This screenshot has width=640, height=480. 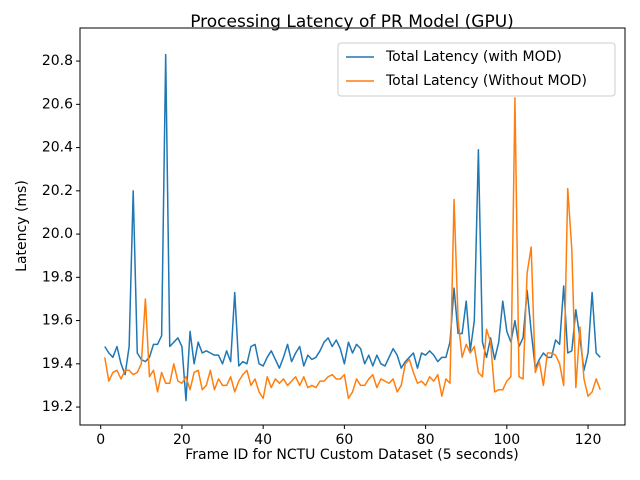 What do you see at coordinates (344, 440) in the screenshot?
I see `x-tick-label: 60` at bounding box center [344, 440].